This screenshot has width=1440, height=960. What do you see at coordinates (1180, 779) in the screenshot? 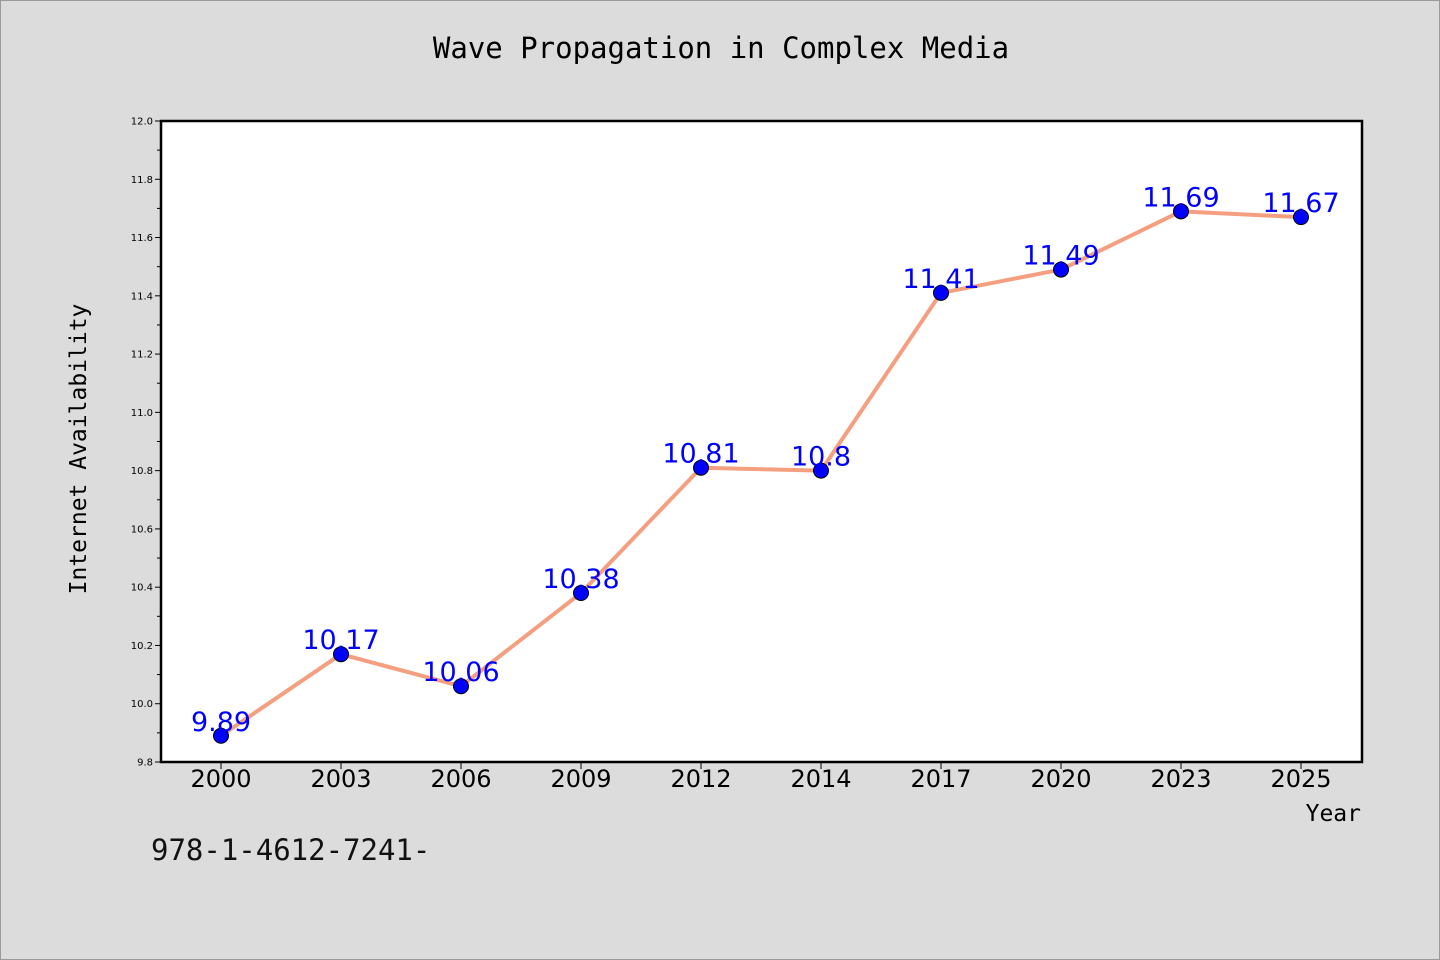
I see `x-tick-label: 2023` at bounding box center [1180, 779].